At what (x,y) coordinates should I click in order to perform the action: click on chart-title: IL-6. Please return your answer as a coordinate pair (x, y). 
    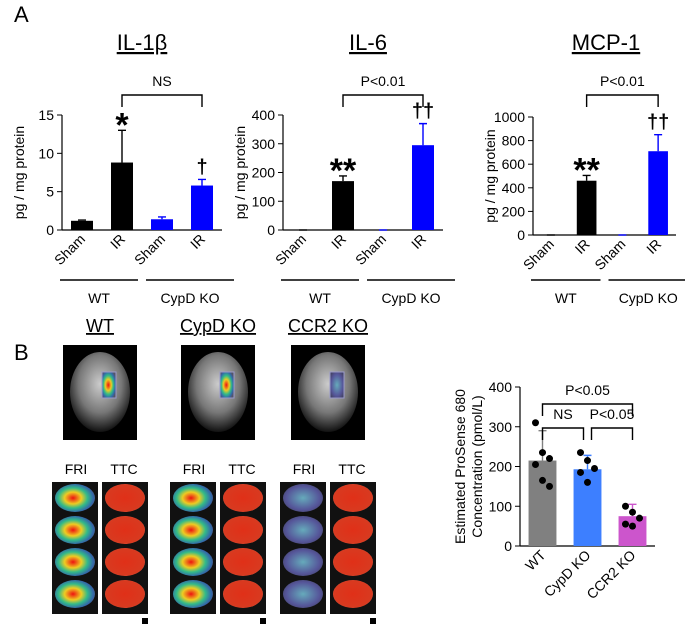
    Looking at the image, I should click on (368, 42).